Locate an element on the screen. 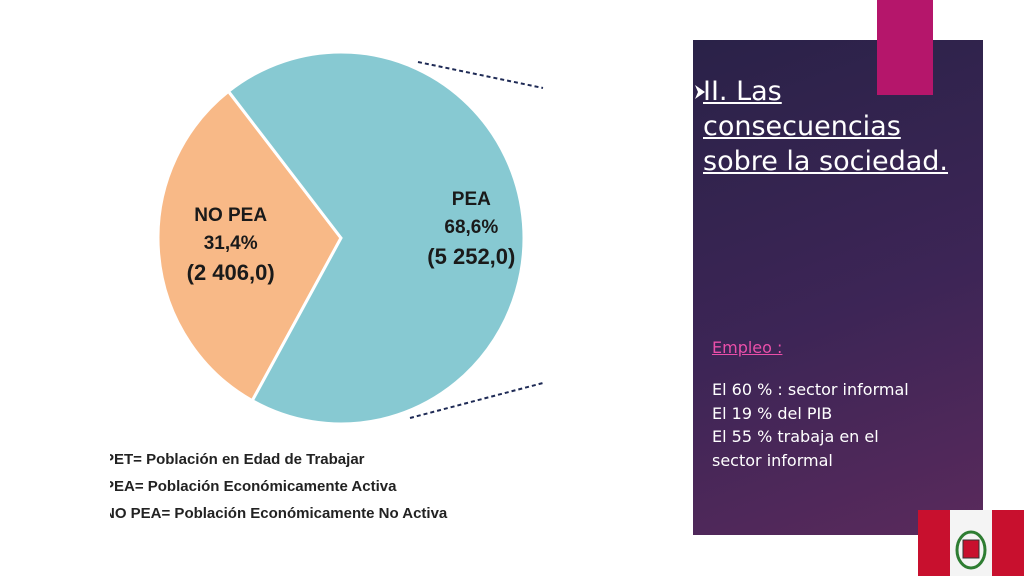 This screenshot has width=1024, height=576. pie-slice is located at coordinates (249, 246).